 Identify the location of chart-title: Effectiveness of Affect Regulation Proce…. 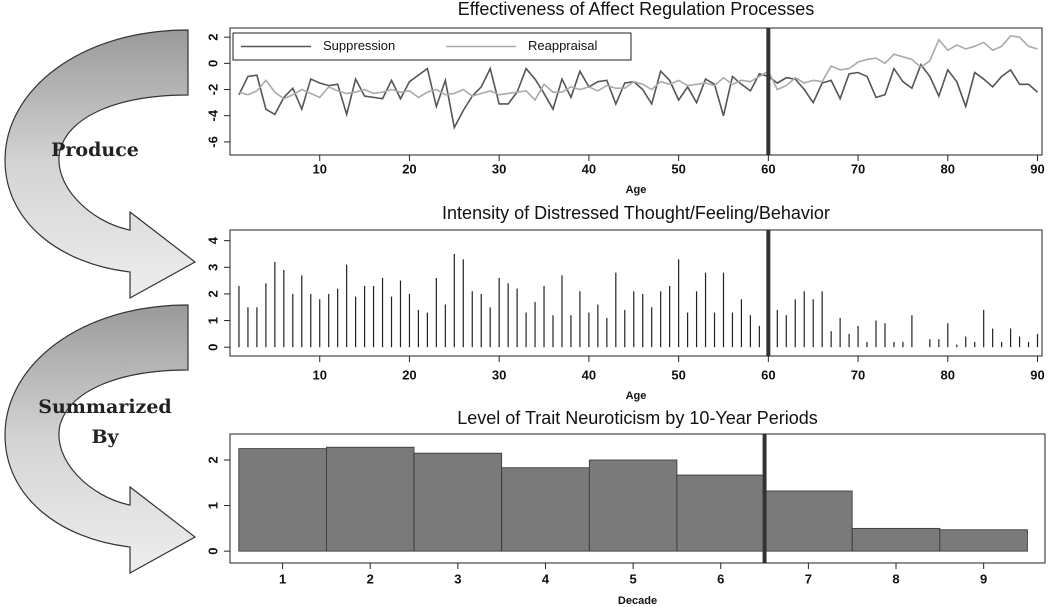
(636, 9).